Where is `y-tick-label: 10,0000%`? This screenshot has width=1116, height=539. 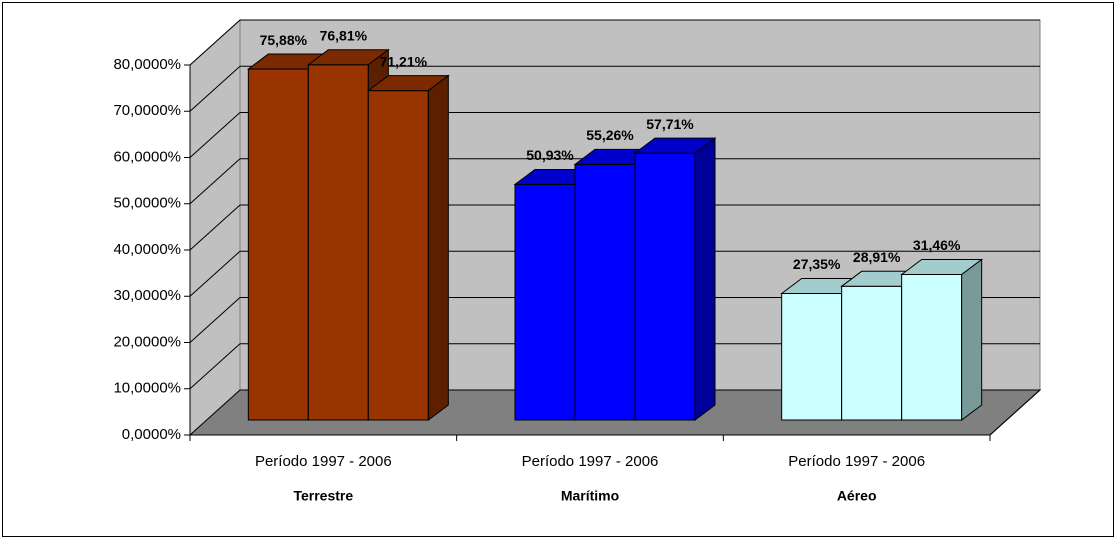
y-tick-label: 10,0000% is located at coordinates (147, 388).